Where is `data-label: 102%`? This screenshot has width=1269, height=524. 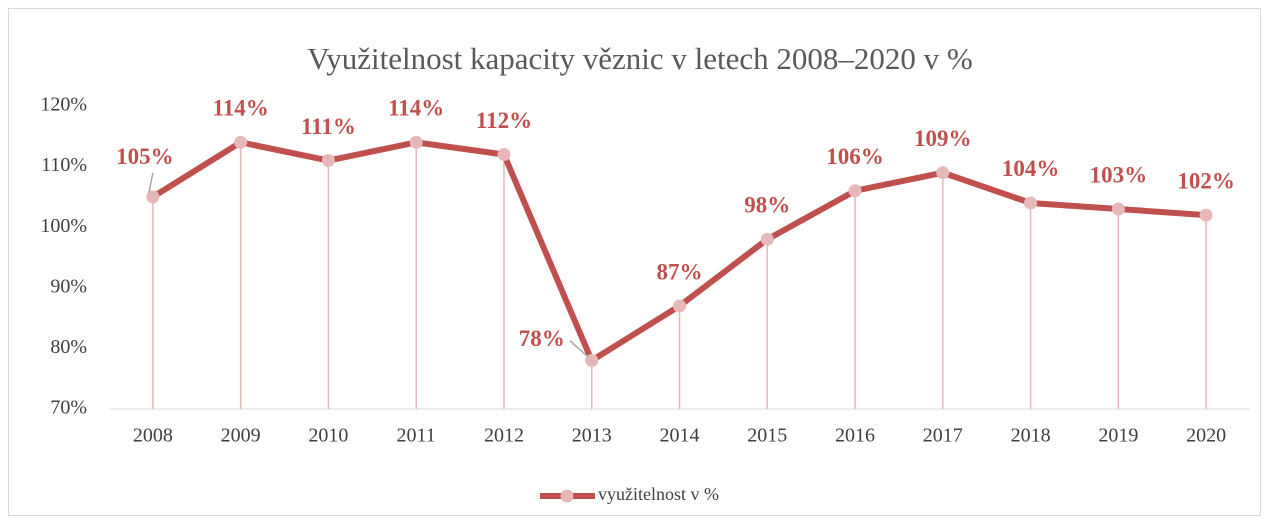
data-label: 102% is located at coordinates (1206, 180).